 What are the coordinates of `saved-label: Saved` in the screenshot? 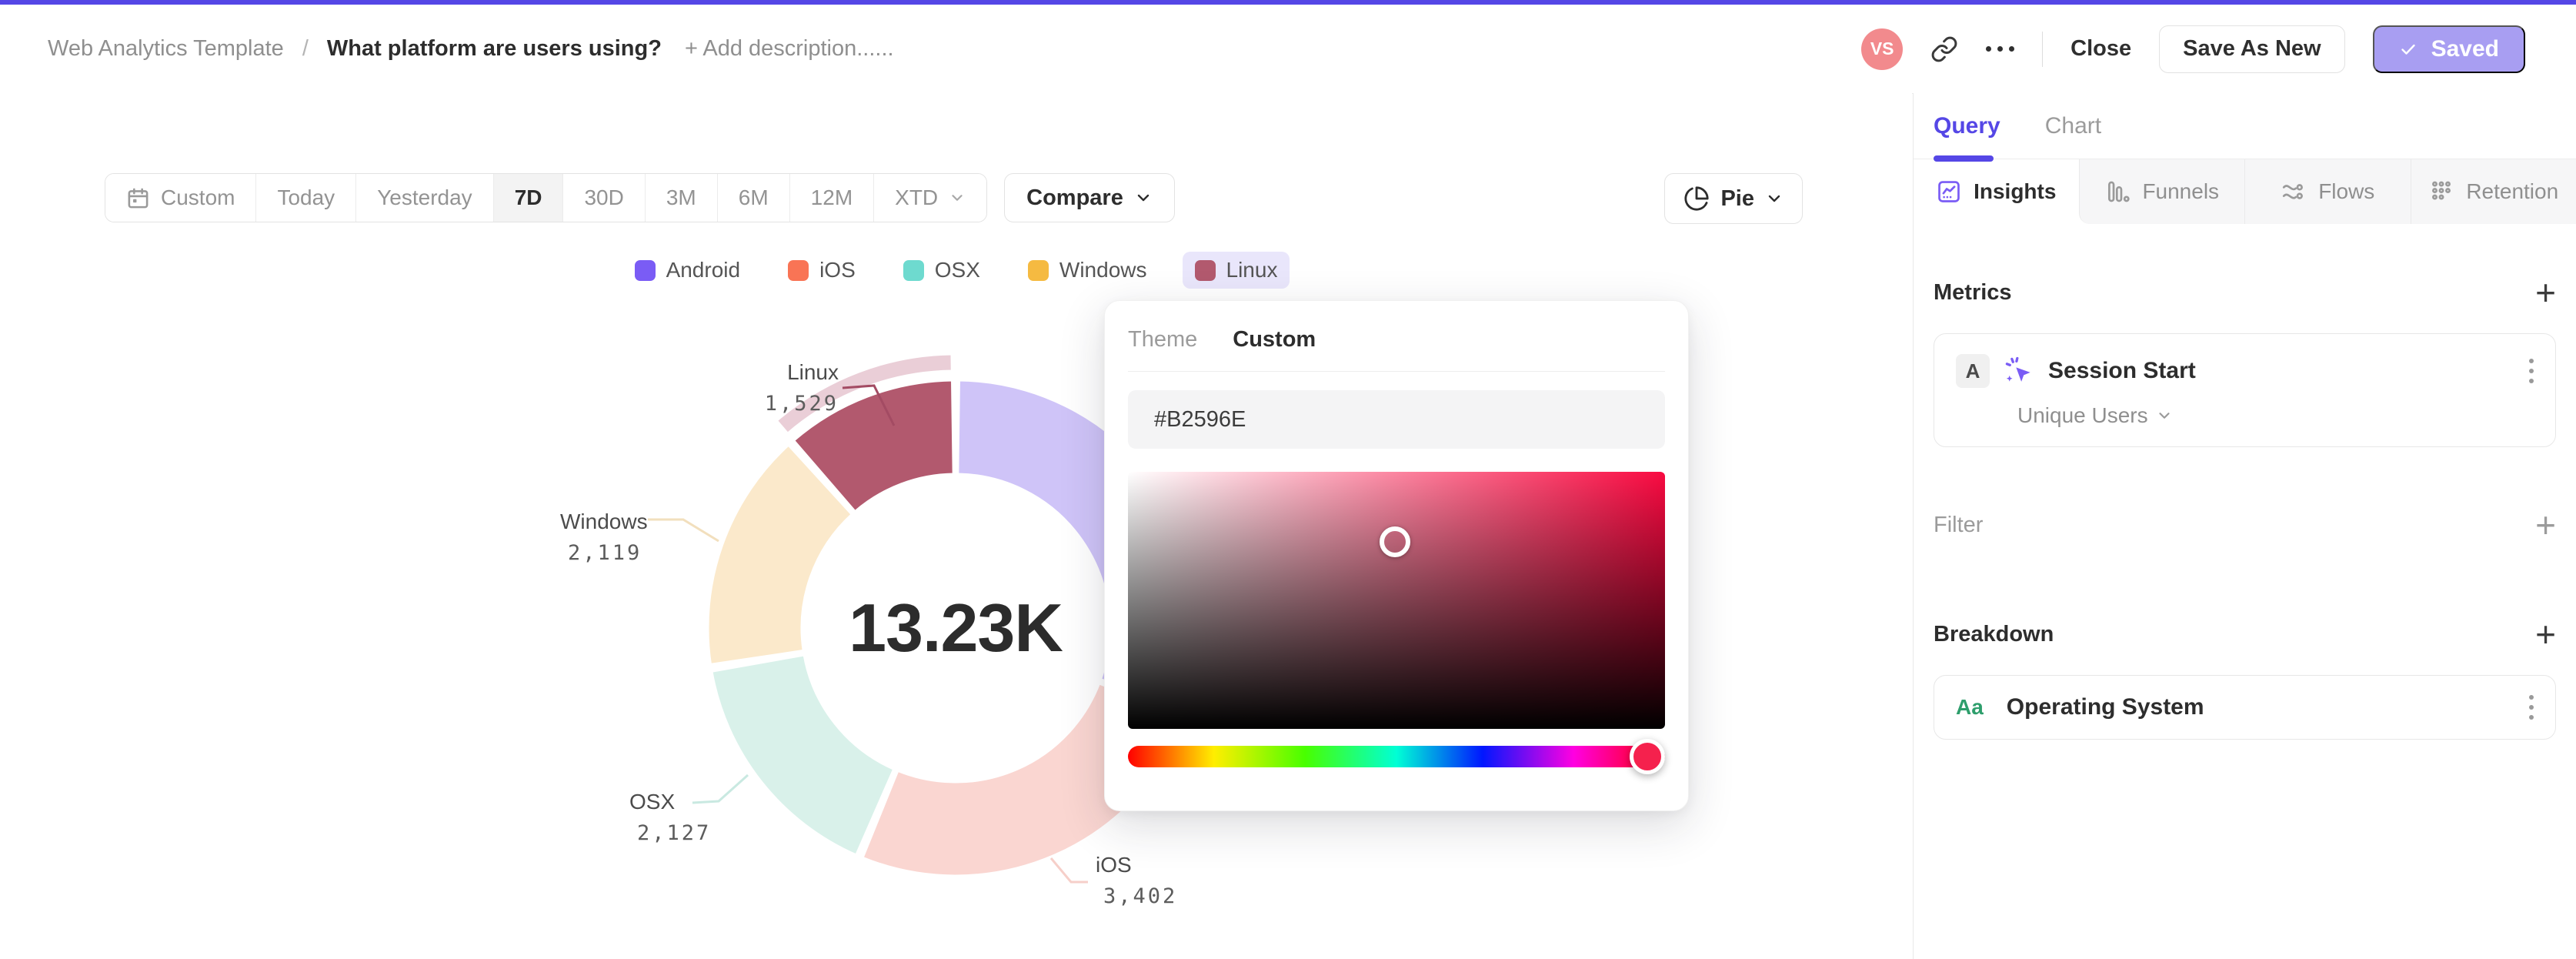 It's located at (2465, 48).